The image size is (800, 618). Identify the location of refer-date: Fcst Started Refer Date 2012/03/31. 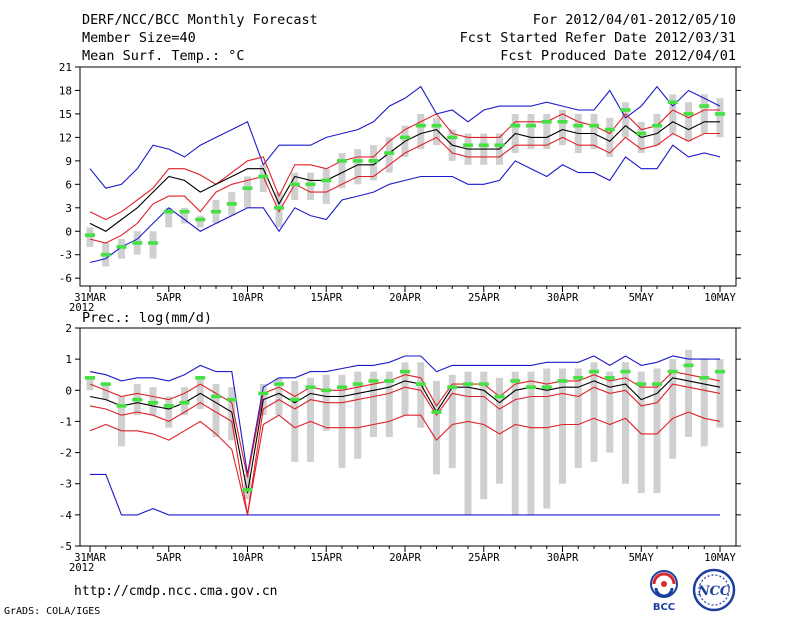
(598, 38).